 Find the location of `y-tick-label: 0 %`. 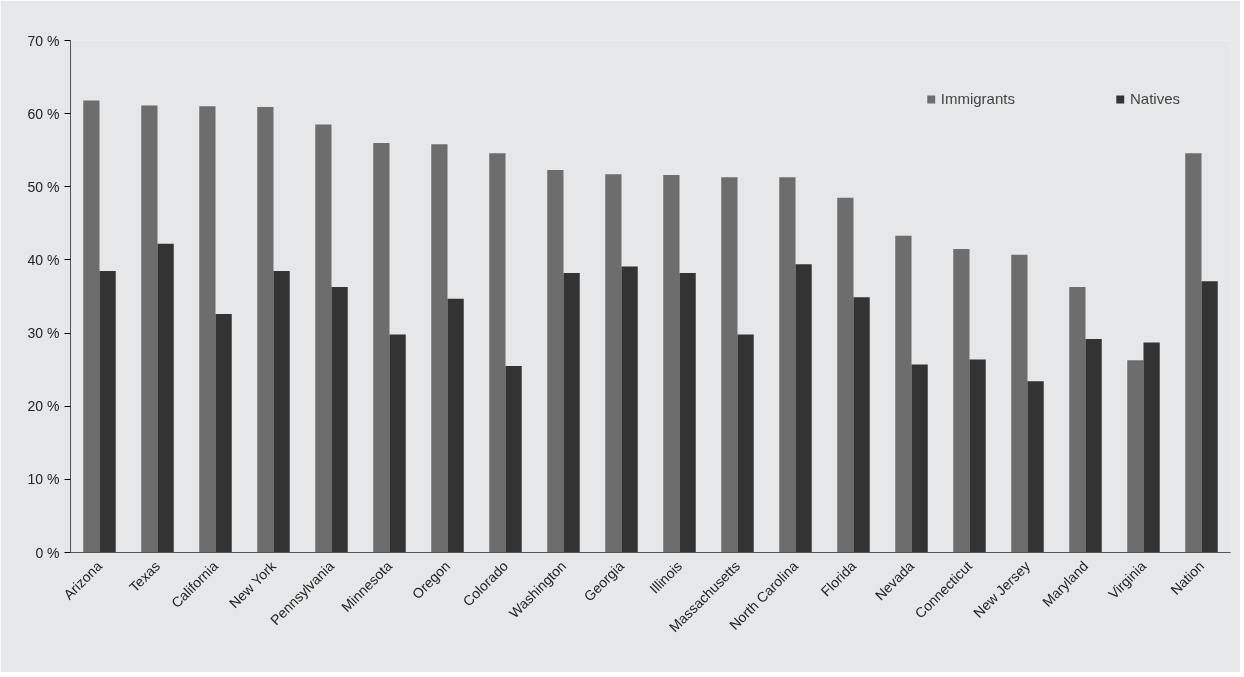

y-tick-label: 0 % is located at coordinates (47, 552).